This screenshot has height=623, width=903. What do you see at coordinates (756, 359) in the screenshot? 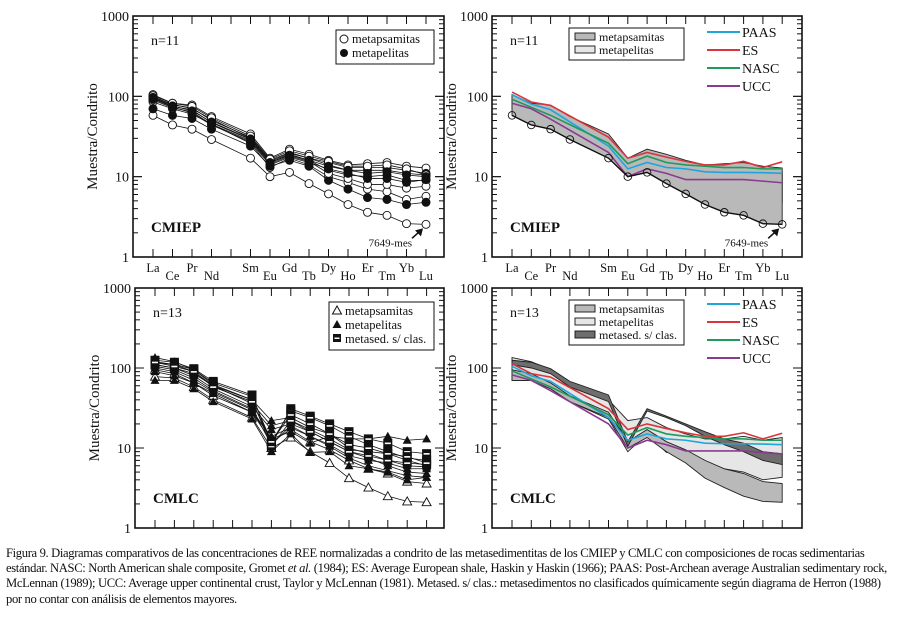
I see `reference-legend-label: UCC` at bounding box center [756, 359].